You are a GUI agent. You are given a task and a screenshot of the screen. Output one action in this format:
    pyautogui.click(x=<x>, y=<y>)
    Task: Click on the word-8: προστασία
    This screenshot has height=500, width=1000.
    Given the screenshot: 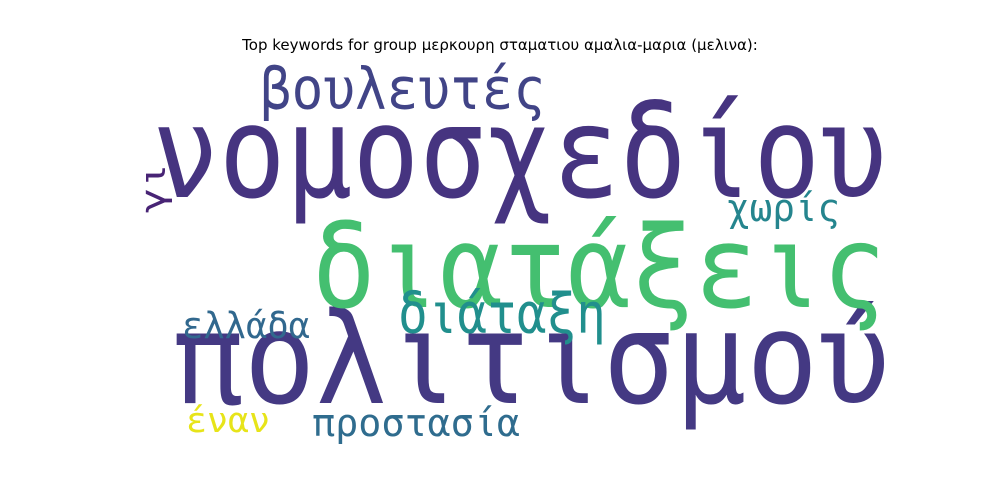 What is the action you would take?
    pyautogui.click(x=416, y=423)
    